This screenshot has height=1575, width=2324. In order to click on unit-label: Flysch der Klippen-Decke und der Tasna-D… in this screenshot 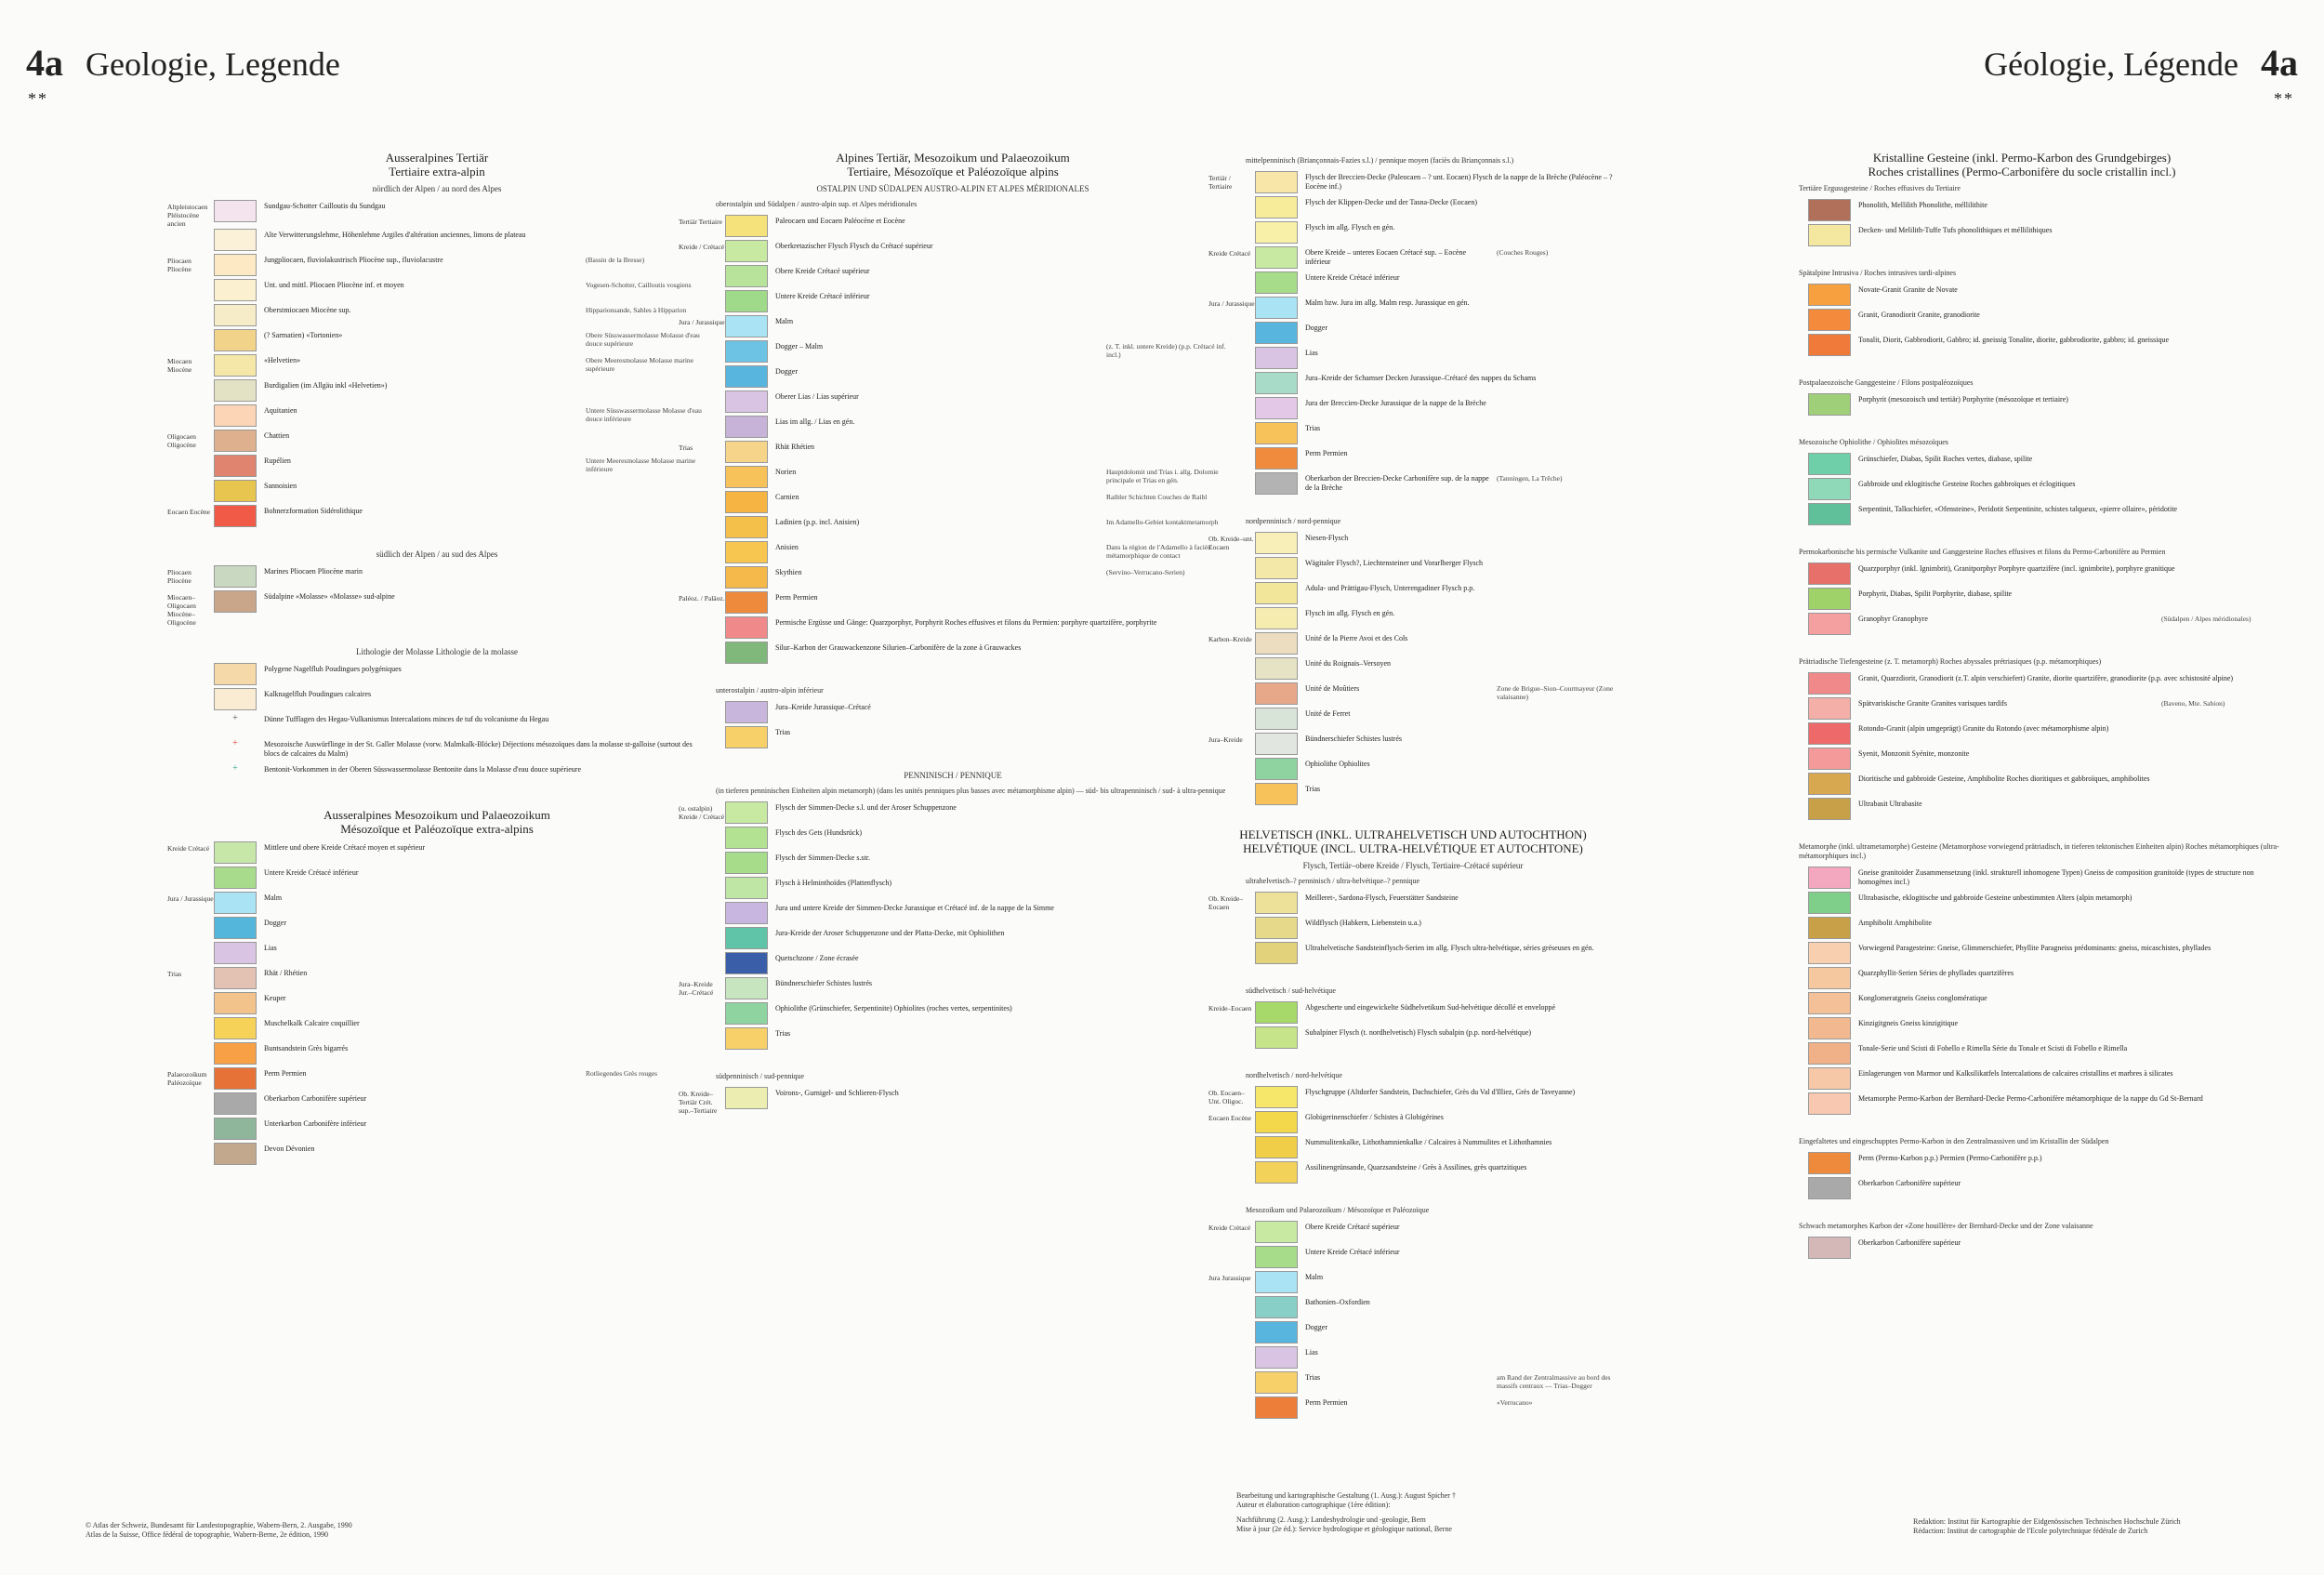, I will do `click(1391, 202)`.